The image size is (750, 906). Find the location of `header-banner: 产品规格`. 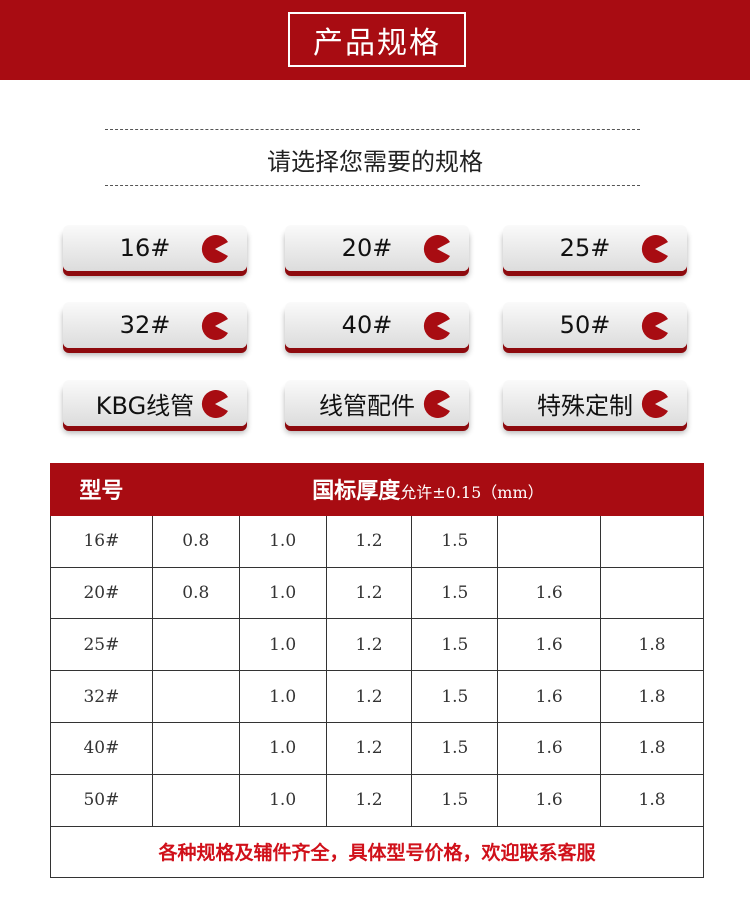

header-banner: 产品规格 is located at coordinates (375, 40).